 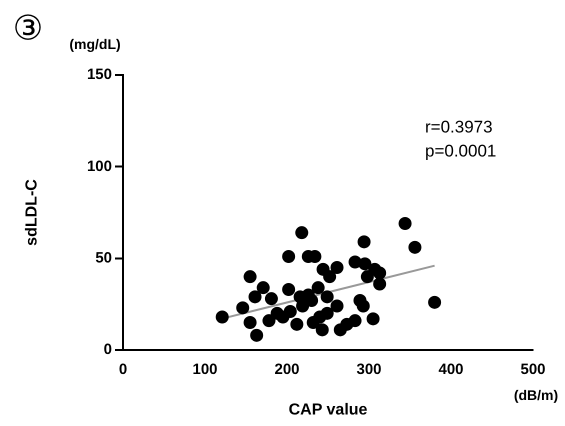 I want to click on x-tick-label: 200, so click(x=287, y=369).